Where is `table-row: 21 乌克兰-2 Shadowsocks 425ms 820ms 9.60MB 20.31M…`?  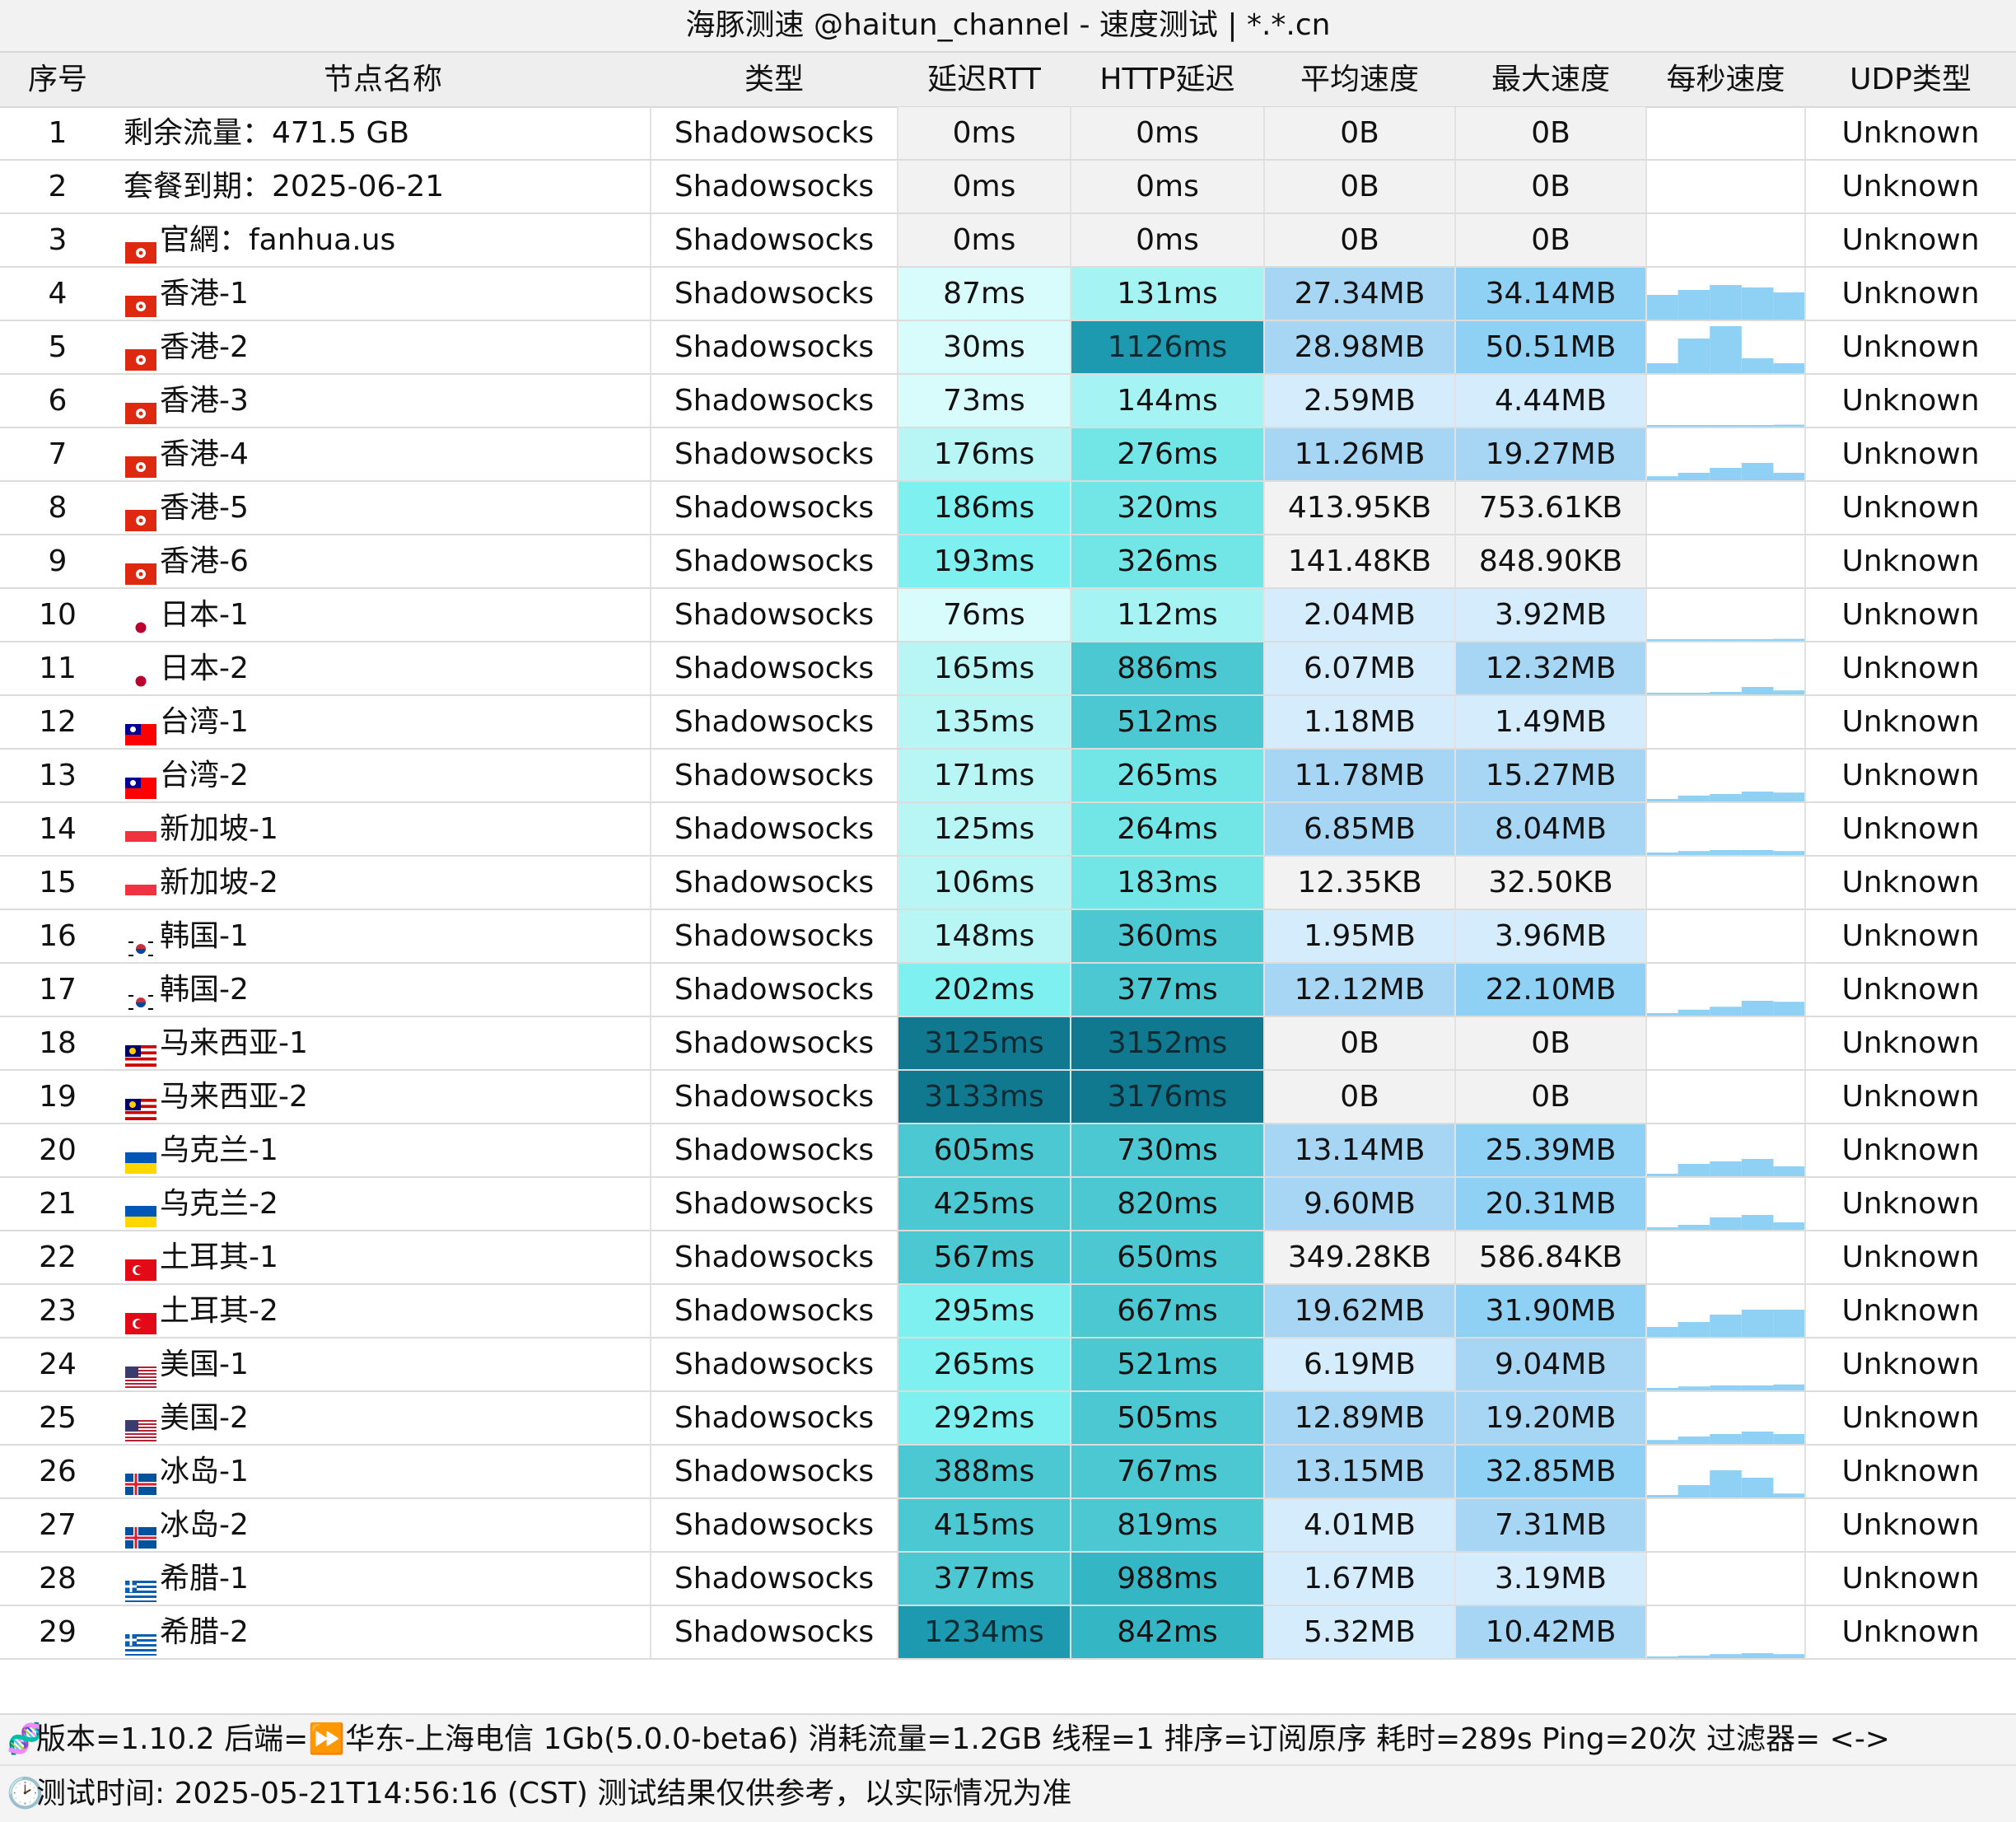 table-row: 21 乌克兰-2 Shadowsocks 425ms 820ms 9.60MB 20.31M… is located at coordinates (1008, 1204).